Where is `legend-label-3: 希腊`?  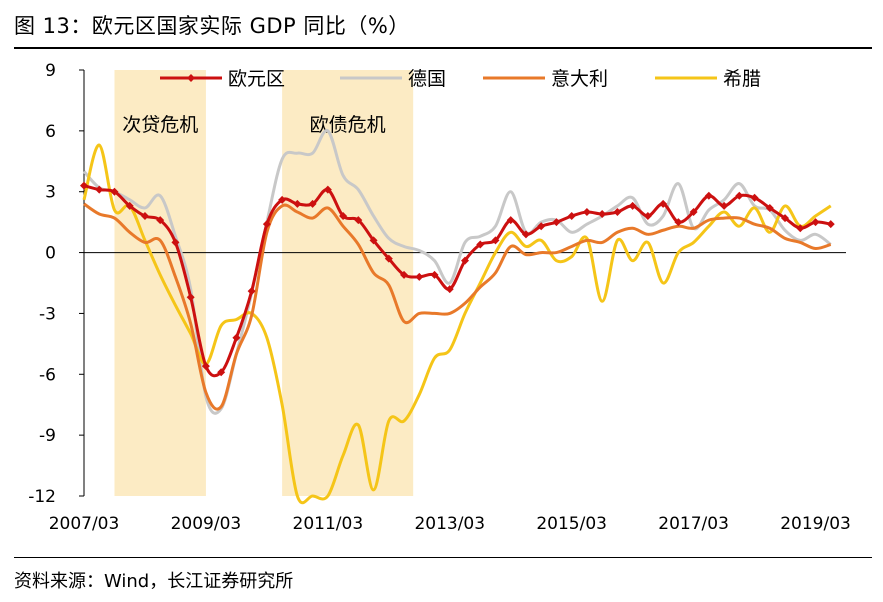
legend-label-3: 希腊 is located at coordinates (742, 79).